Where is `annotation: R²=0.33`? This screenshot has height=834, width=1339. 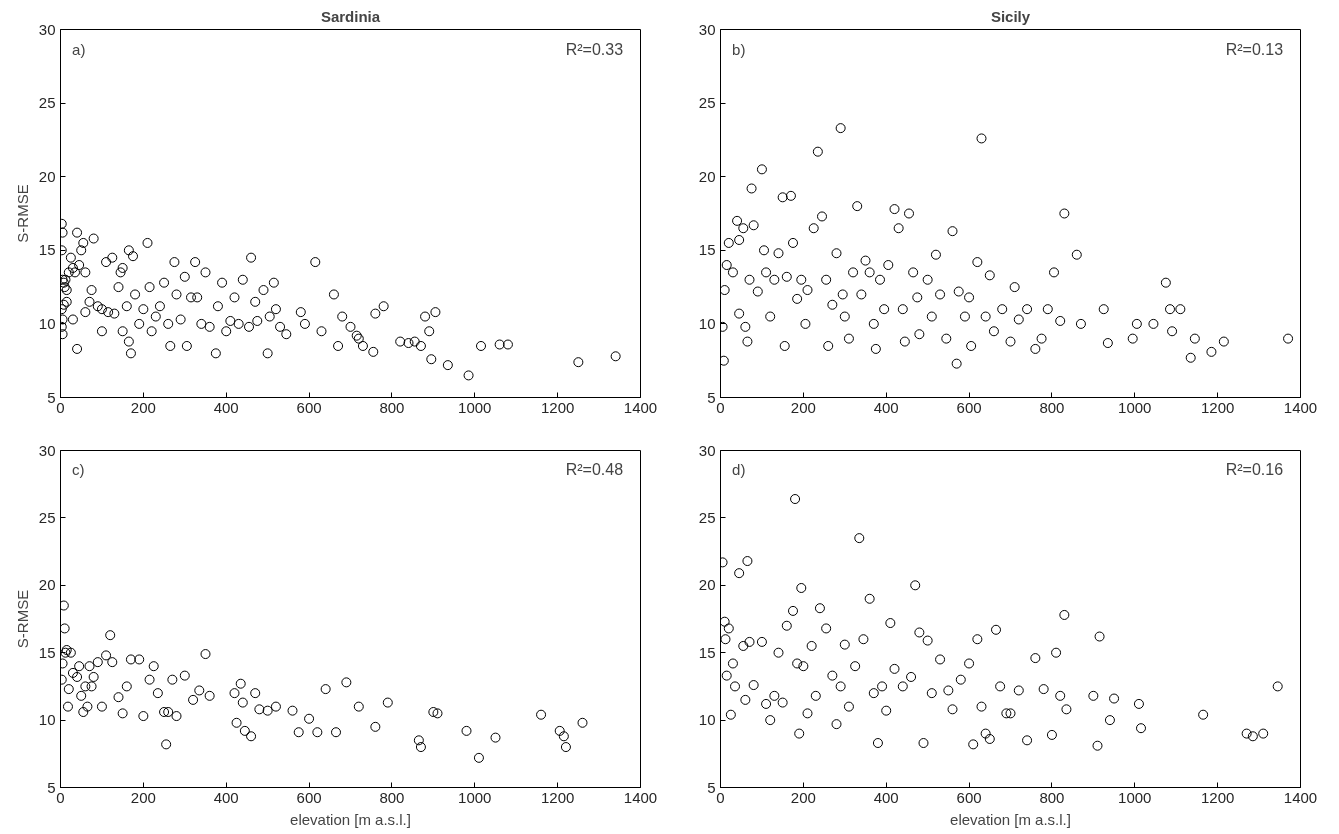
annotation: R²=0.33 is located at coordinates (594, 49).